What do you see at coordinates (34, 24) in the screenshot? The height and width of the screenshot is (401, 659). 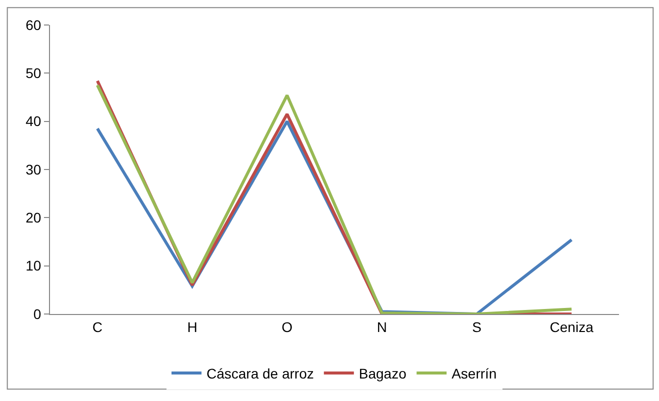 I see `y-tick-label: 60` at bounding box center [34, 24].